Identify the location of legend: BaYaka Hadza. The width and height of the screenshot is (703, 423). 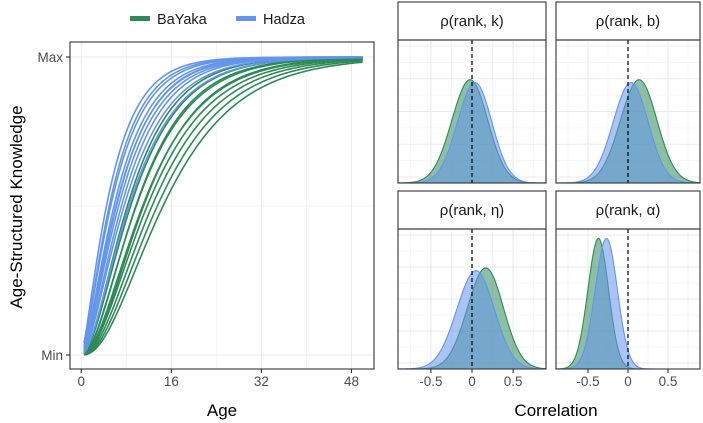
(218, 20).